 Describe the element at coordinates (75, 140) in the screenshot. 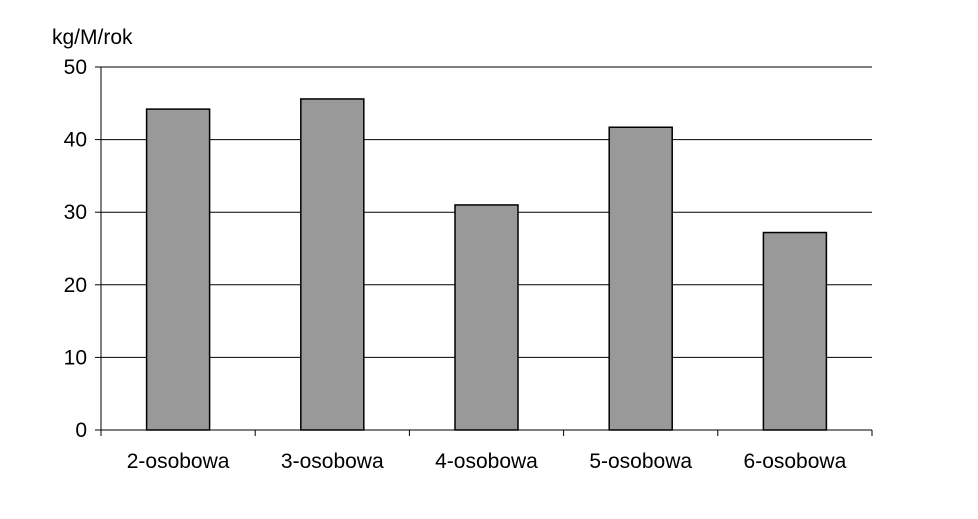

I see `y-tick-label: 40` at that location.